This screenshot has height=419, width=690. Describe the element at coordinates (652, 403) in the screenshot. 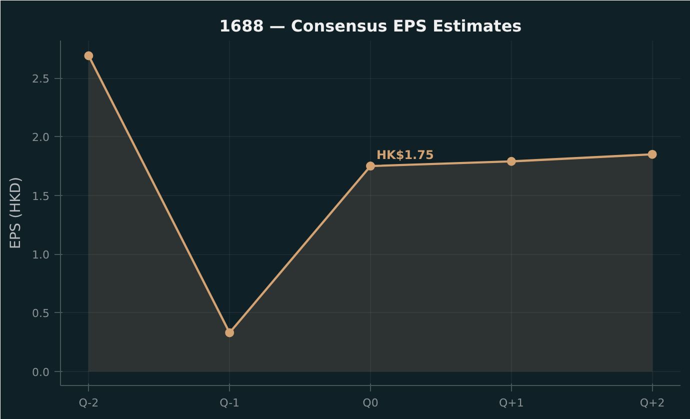

I see `x-tick-label: Q+2` at that location.